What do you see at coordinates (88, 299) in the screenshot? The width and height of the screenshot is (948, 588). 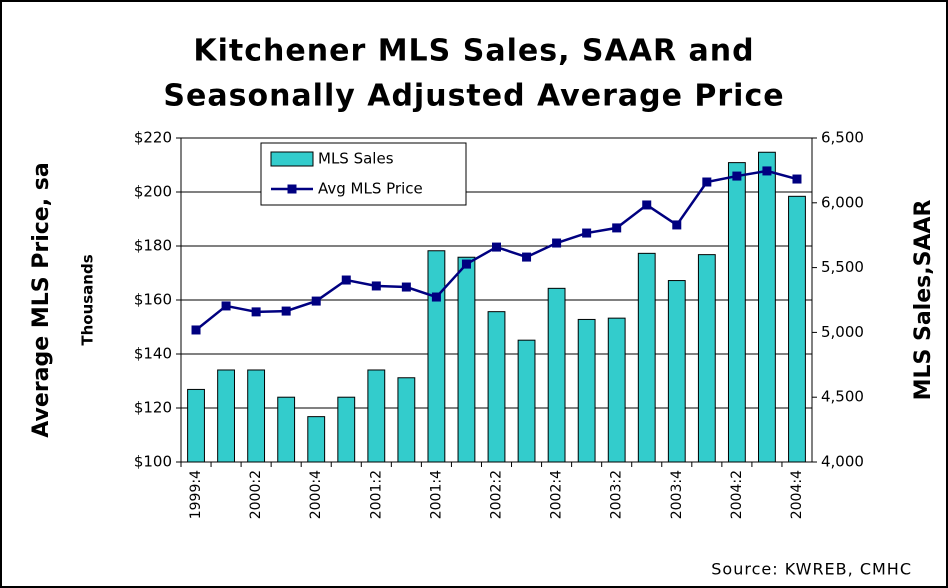 I see `y-axis-unit: Thousands` at bounding box center [88, 299].